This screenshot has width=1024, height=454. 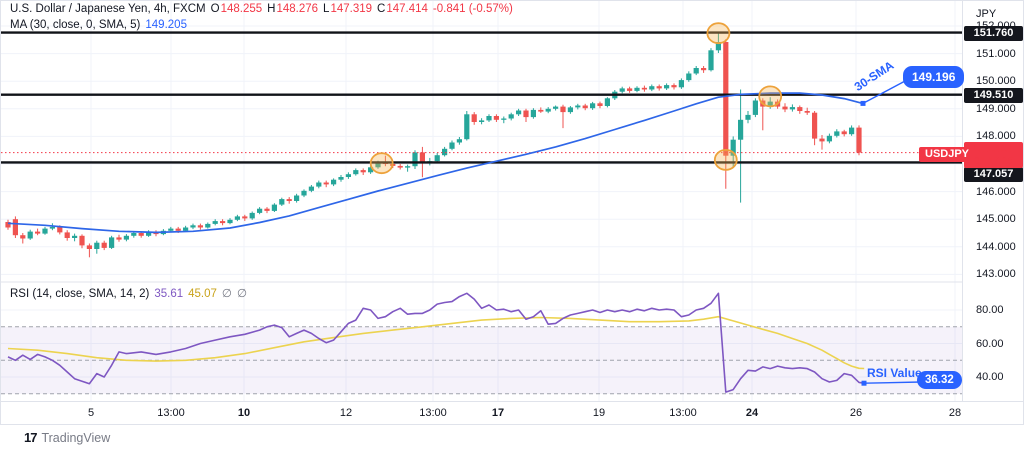 What do you see at coordinates (996, 246) in the screenshot?
I see `price-tick: 144.000` at bounding box center [996, 246].